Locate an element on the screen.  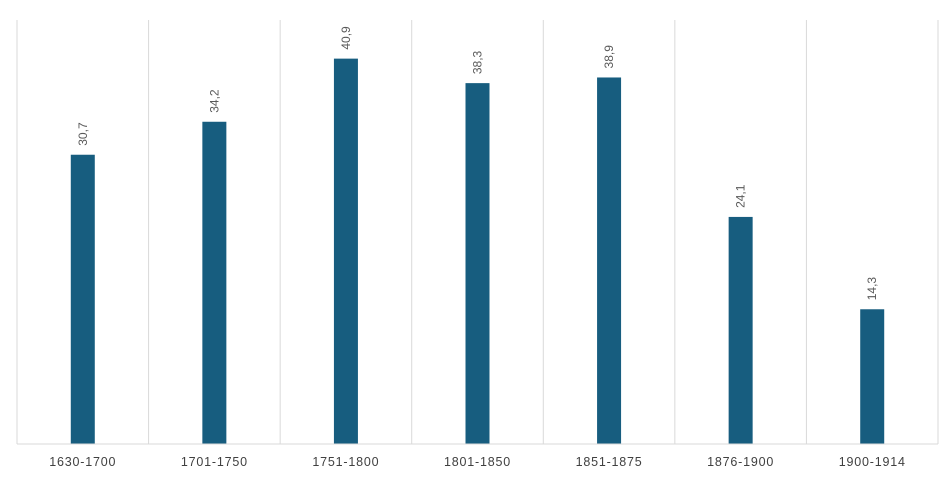
bar-1876-1900 is located at coordinates (740, 330).